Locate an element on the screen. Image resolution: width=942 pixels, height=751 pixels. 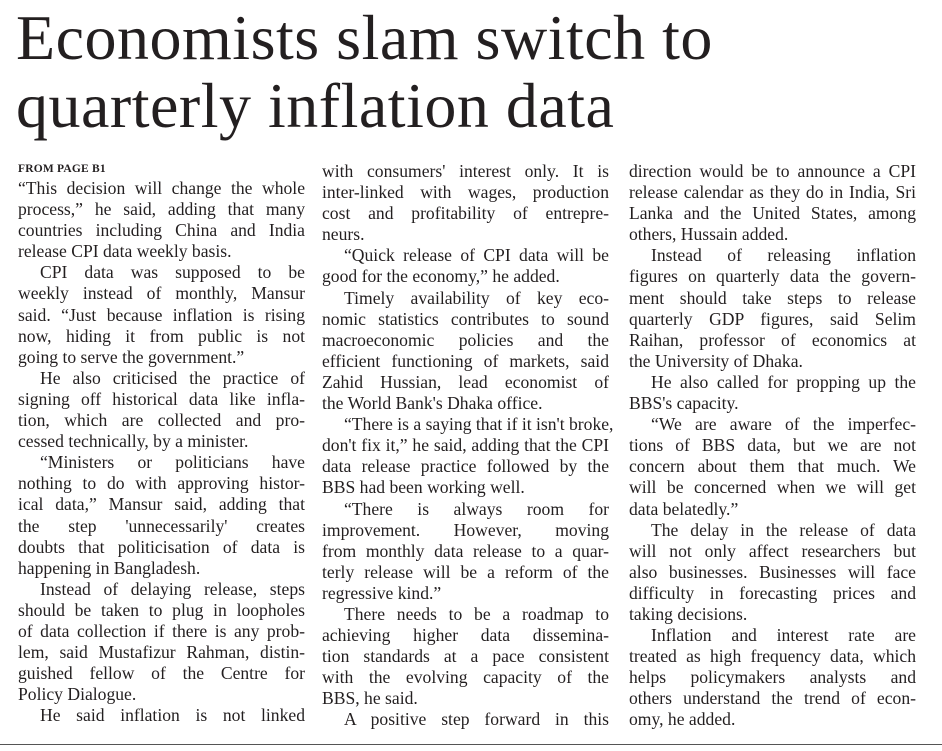
text-line: BBS, he said. is located at coordinates (370, 698).